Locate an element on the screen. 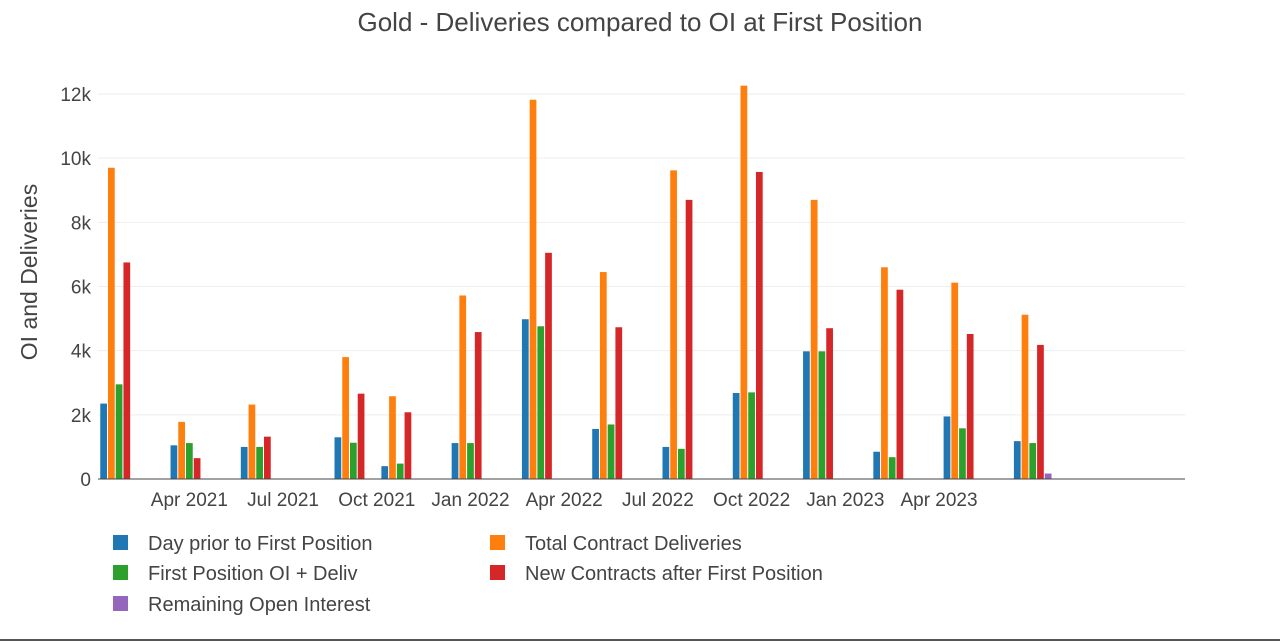 The width and height of the screenshot is (1280, 641). bottom-divider is located at coordinates (640, 640).